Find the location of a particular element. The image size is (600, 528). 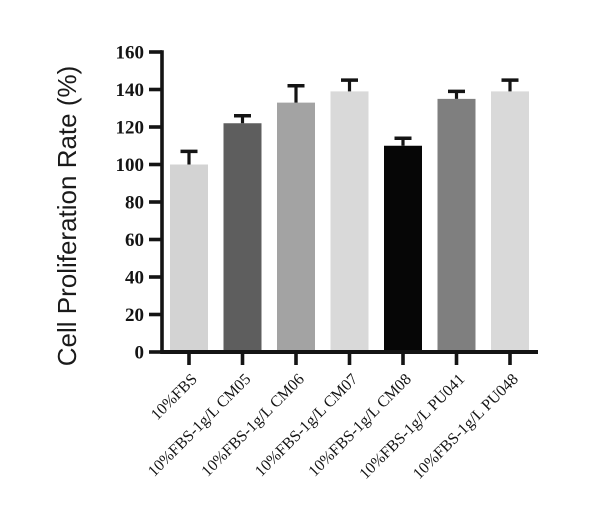

y-tick-labels-group: 0 20 40 60 80 100 120 140 160 is located at coordinates (130, 203).